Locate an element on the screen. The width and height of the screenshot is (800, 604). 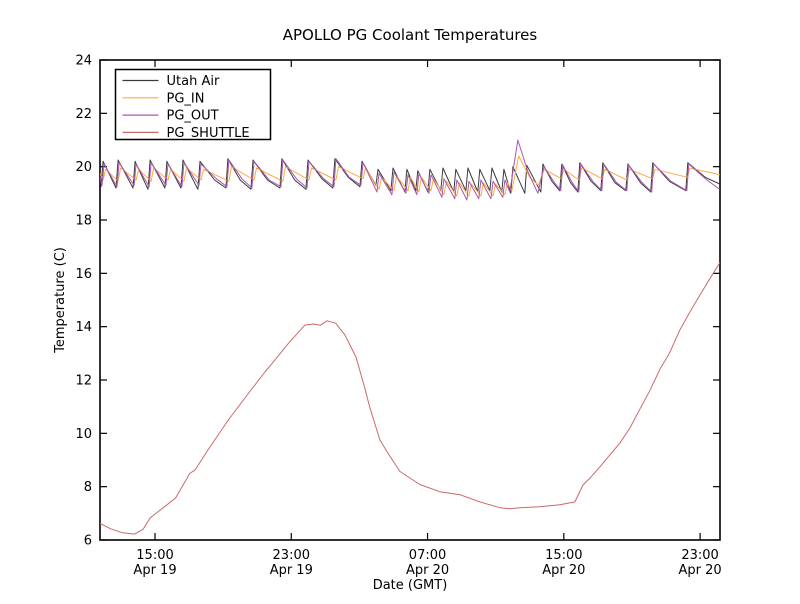
series-line-utah-air is located at coordinates (410, 176).